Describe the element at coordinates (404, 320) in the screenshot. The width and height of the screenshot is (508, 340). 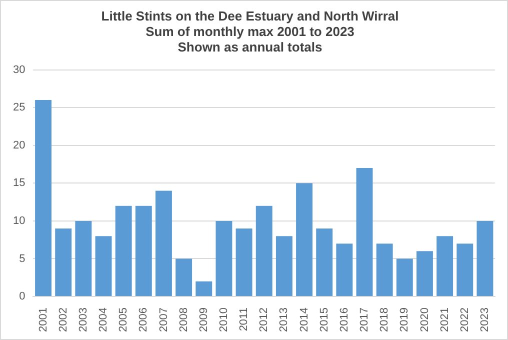
I see `x-tick-label: 2019` at that location.